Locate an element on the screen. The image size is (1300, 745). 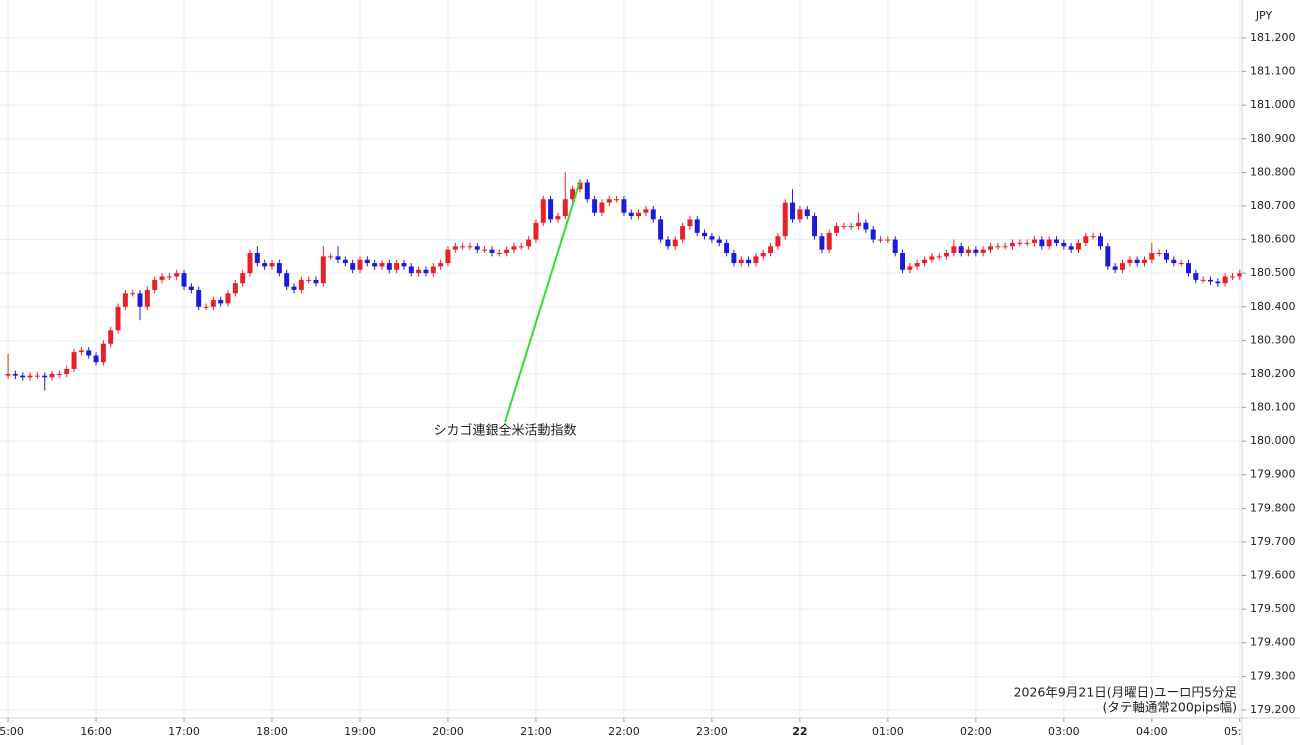
x-tick-label: 04:00 is located at coordinates (1152, 731).